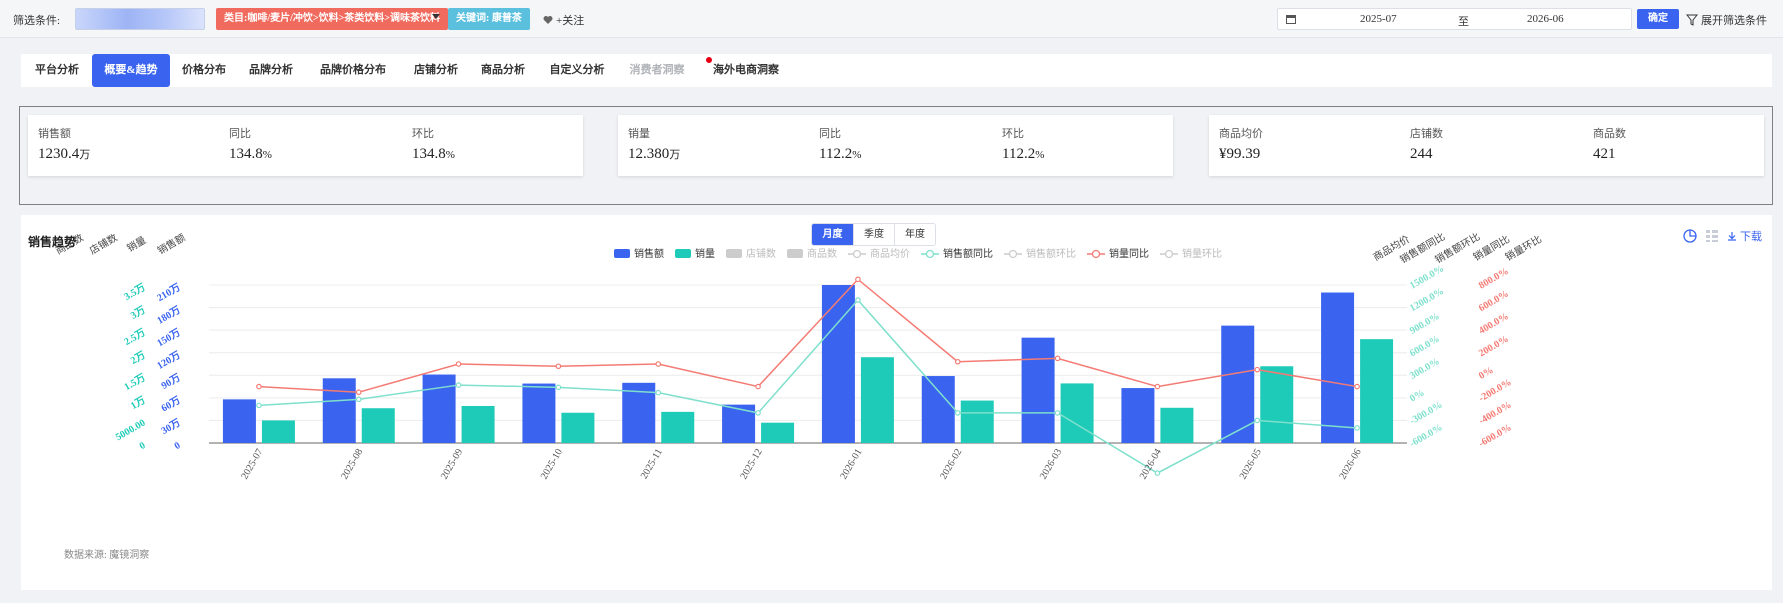  What do you see at coordinates (1096, 254) in the screenshot?
I see `legend-swatch-point` at bounding box center [1096, 254].